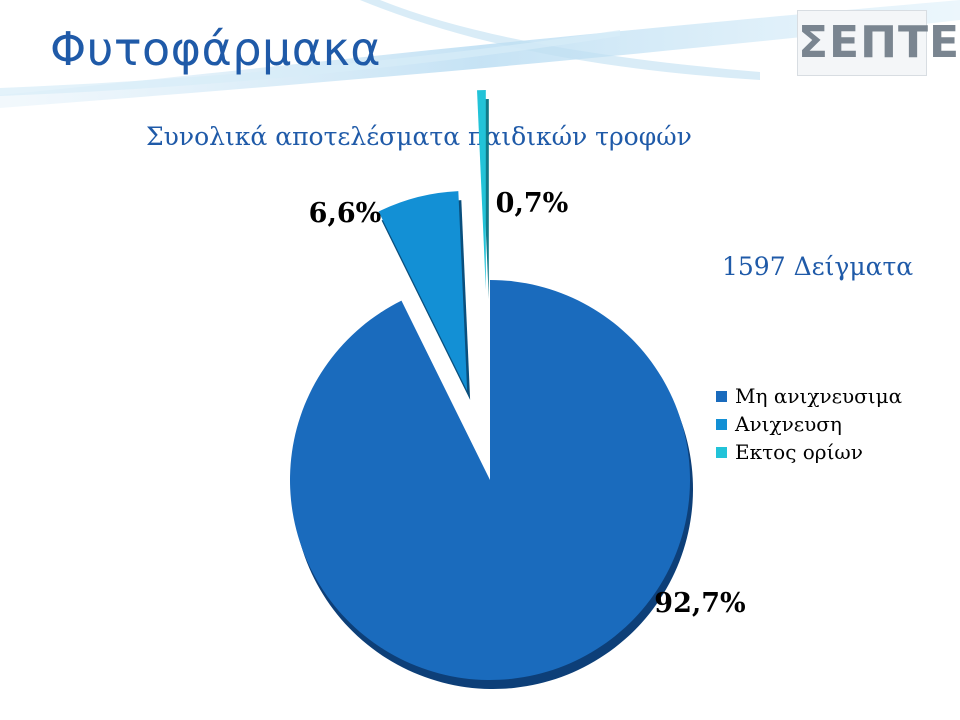 Image resolution: width=960 pixels, height=720 pixels. I want to click on legend-label: Μη ανιχνευσιμα, so click(819, 396).